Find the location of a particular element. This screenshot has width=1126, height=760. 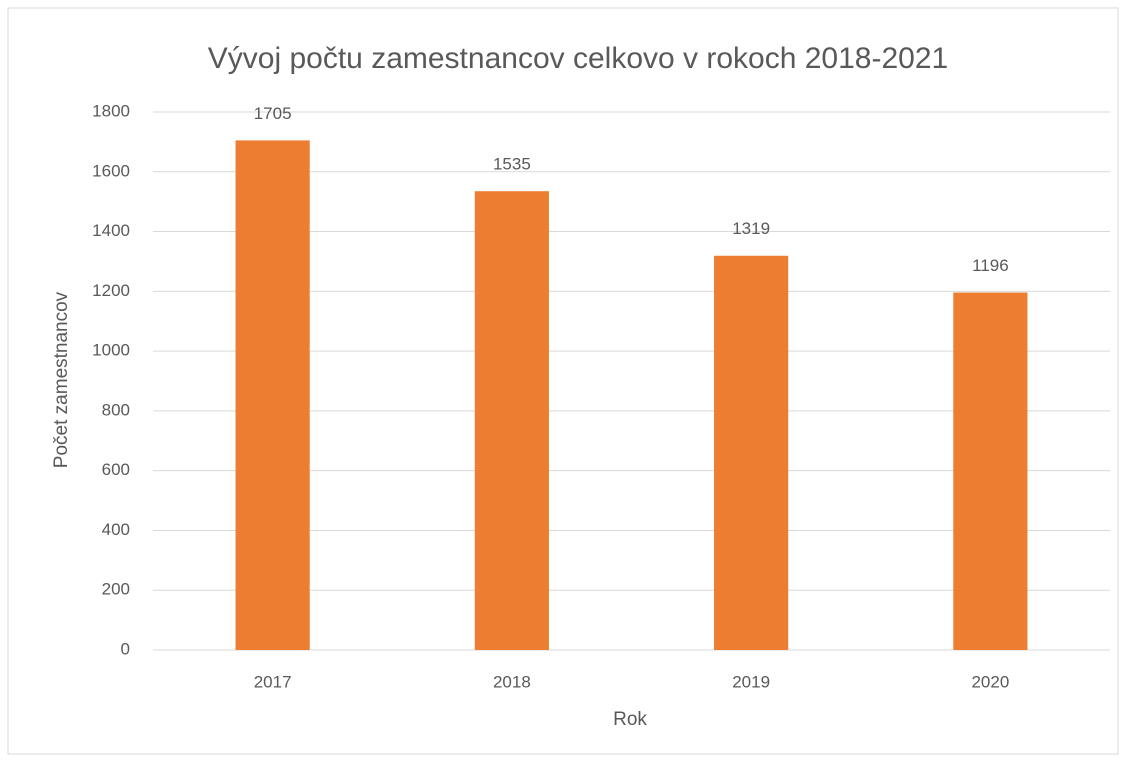

x-tick-label: 2018 is located at coordinates (512, 681).